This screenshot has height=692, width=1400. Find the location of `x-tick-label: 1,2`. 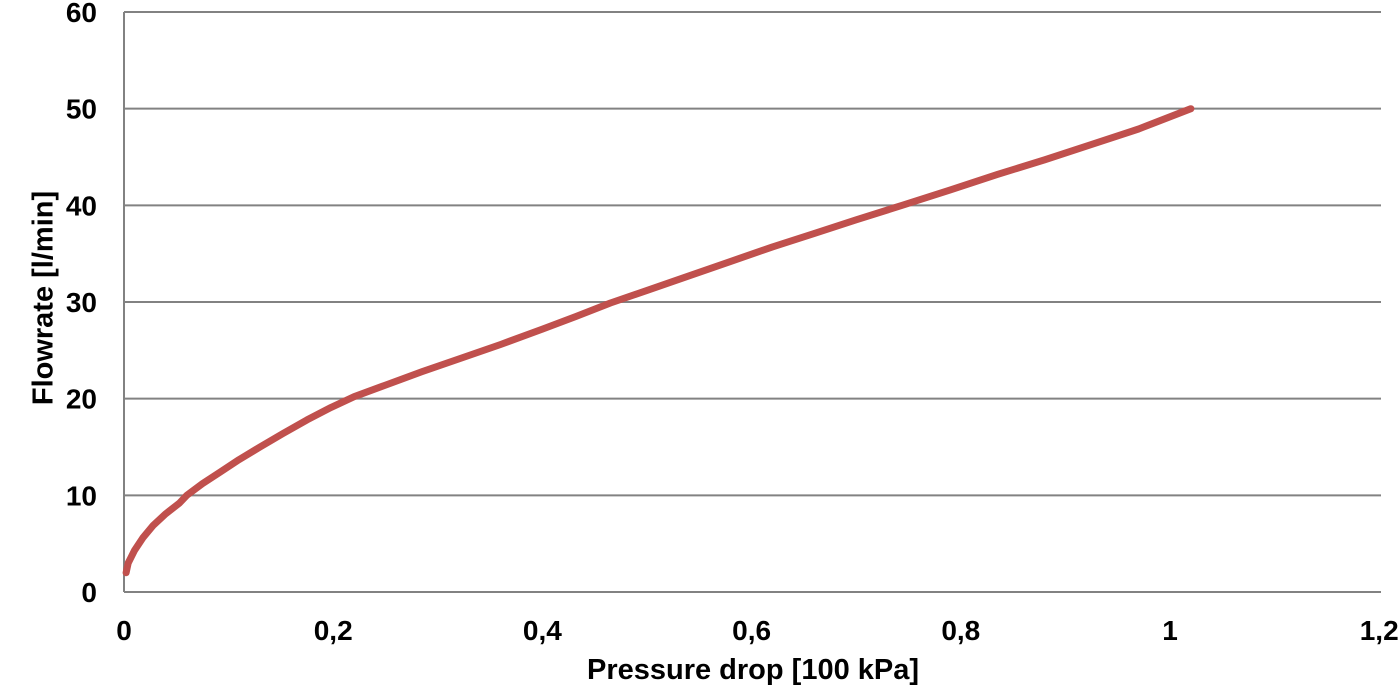

x-tick-label: 1,2 is located at coordinates (1379, 630).